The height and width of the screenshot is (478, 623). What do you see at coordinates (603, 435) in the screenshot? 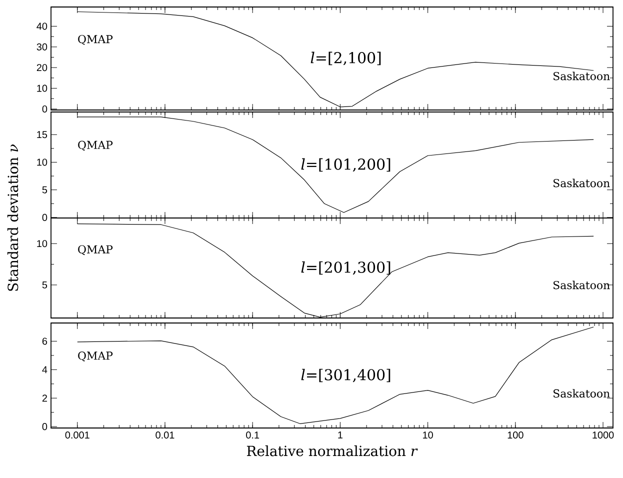
I see `x-tick-label: 1000` at bounding box center [603, 435].